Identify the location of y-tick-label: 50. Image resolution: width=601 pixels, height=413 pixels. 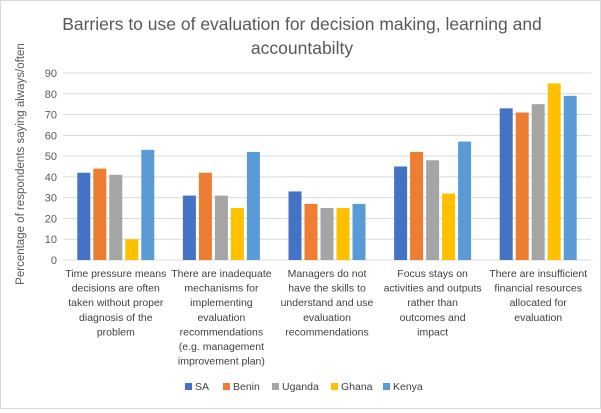
(51, 157).